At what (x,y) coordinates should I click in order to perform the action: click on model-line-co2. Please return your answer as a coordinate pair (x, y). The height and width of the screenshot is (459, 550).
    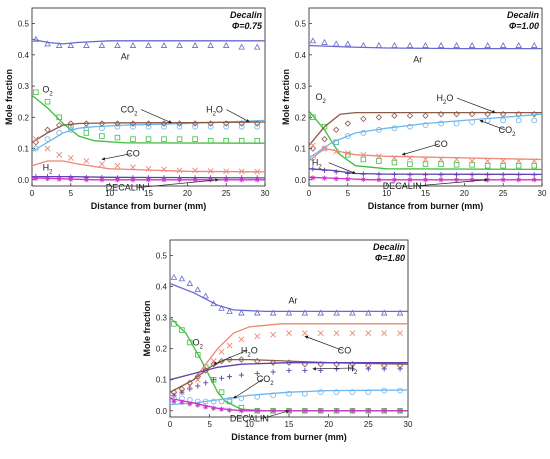
    Looking at the image, I should click on (425, 136).